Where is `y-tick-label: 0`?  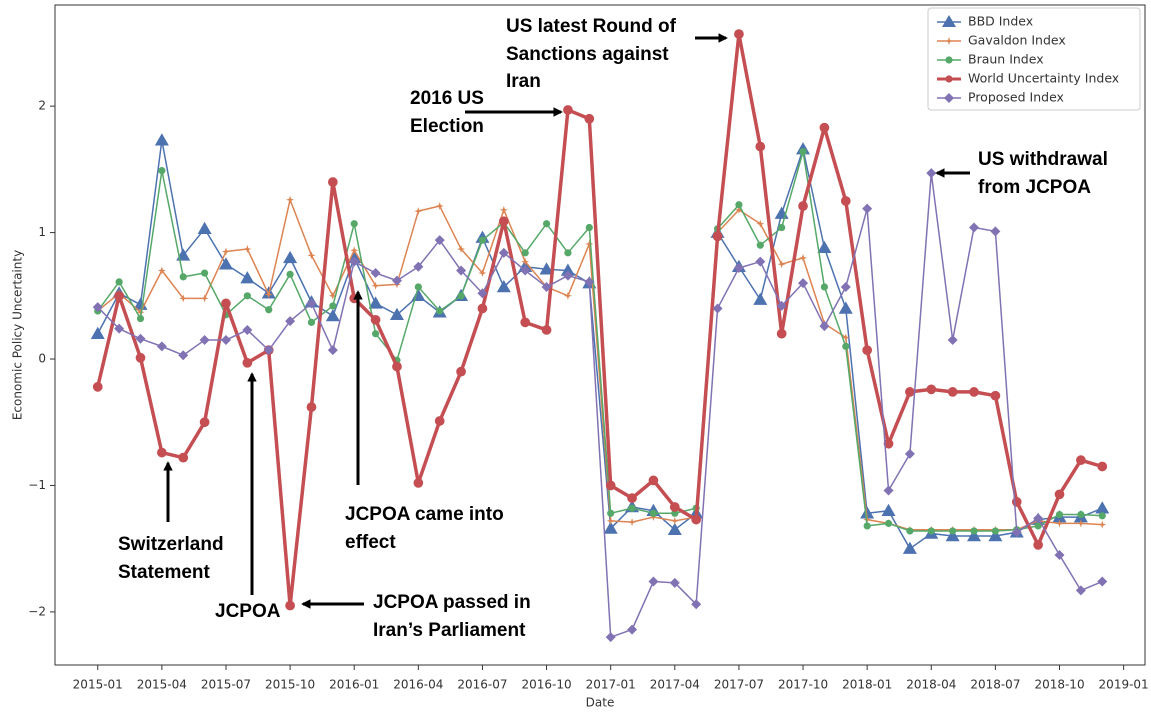
y-tick-label: 0 is located at coordinates (42, 359).